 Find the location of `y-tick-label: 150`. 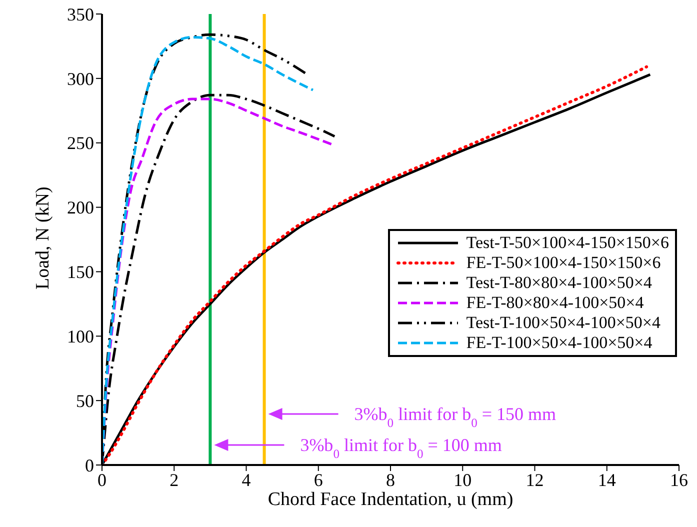

y-tick-label: 150 is located at coordinates (80, 272).